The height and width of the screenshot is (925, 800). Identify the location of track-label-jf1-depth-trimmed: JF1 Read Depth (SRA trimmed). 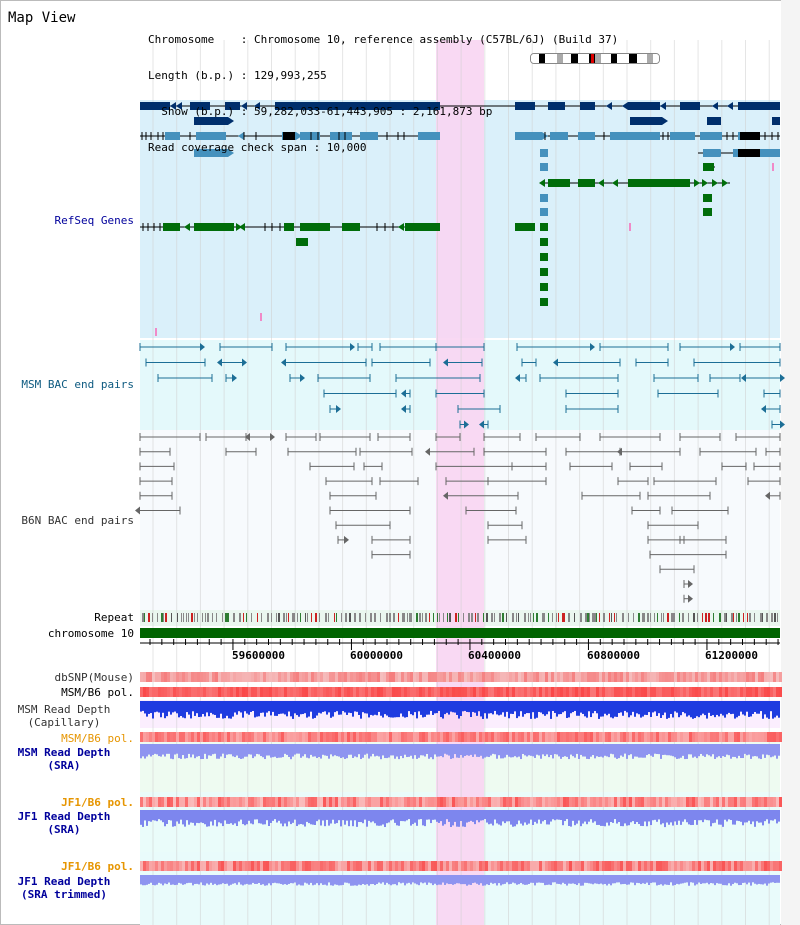
(67, 888).